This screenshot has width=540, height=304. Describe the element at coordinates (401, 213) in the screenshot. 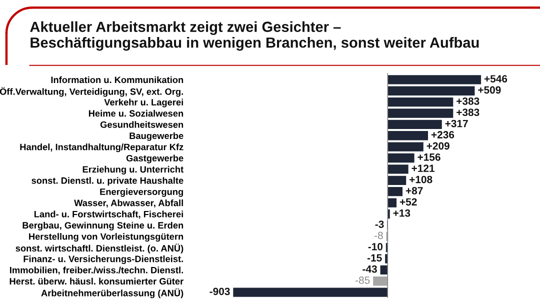

I see `data-label: +13` at that location.